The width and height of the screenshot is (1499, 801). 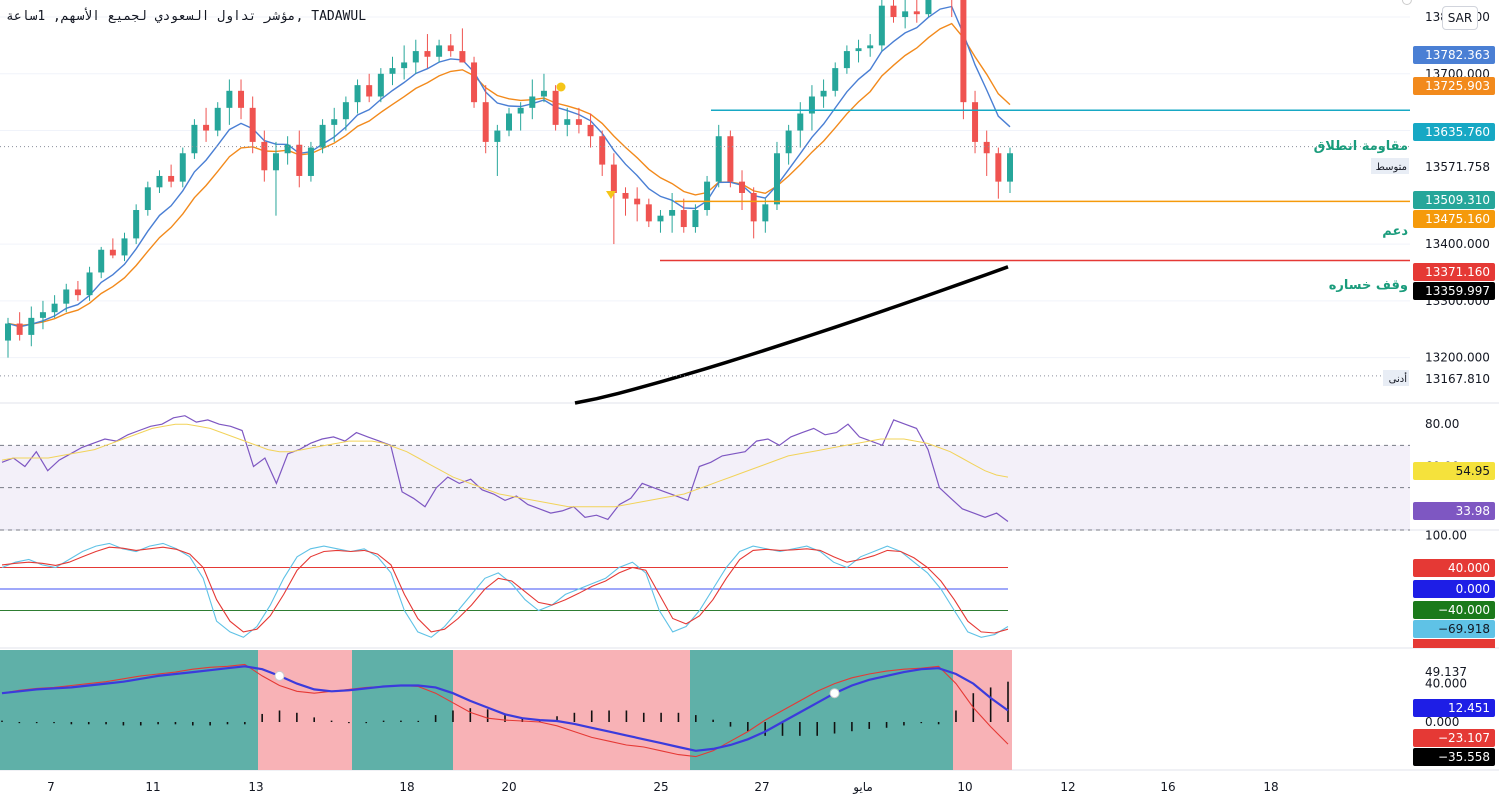 I want to click on currency-button: SAR, so click(x=1460, y=18).